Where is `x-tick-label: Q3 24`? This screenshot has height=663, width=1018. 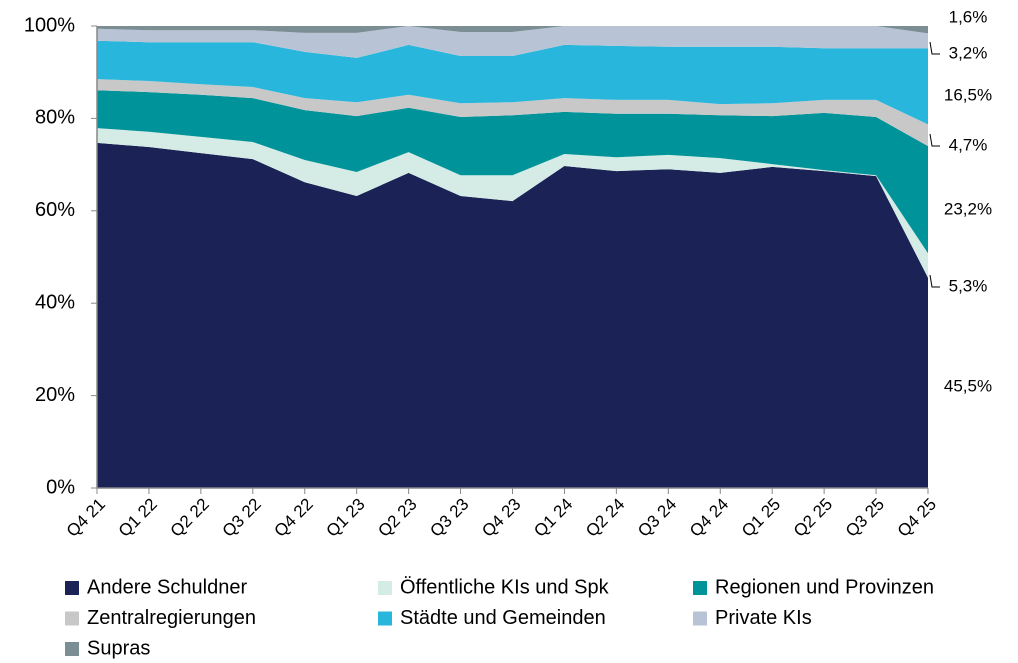
x-tick-label: Q3 24 is located at coordinates (657, 518).